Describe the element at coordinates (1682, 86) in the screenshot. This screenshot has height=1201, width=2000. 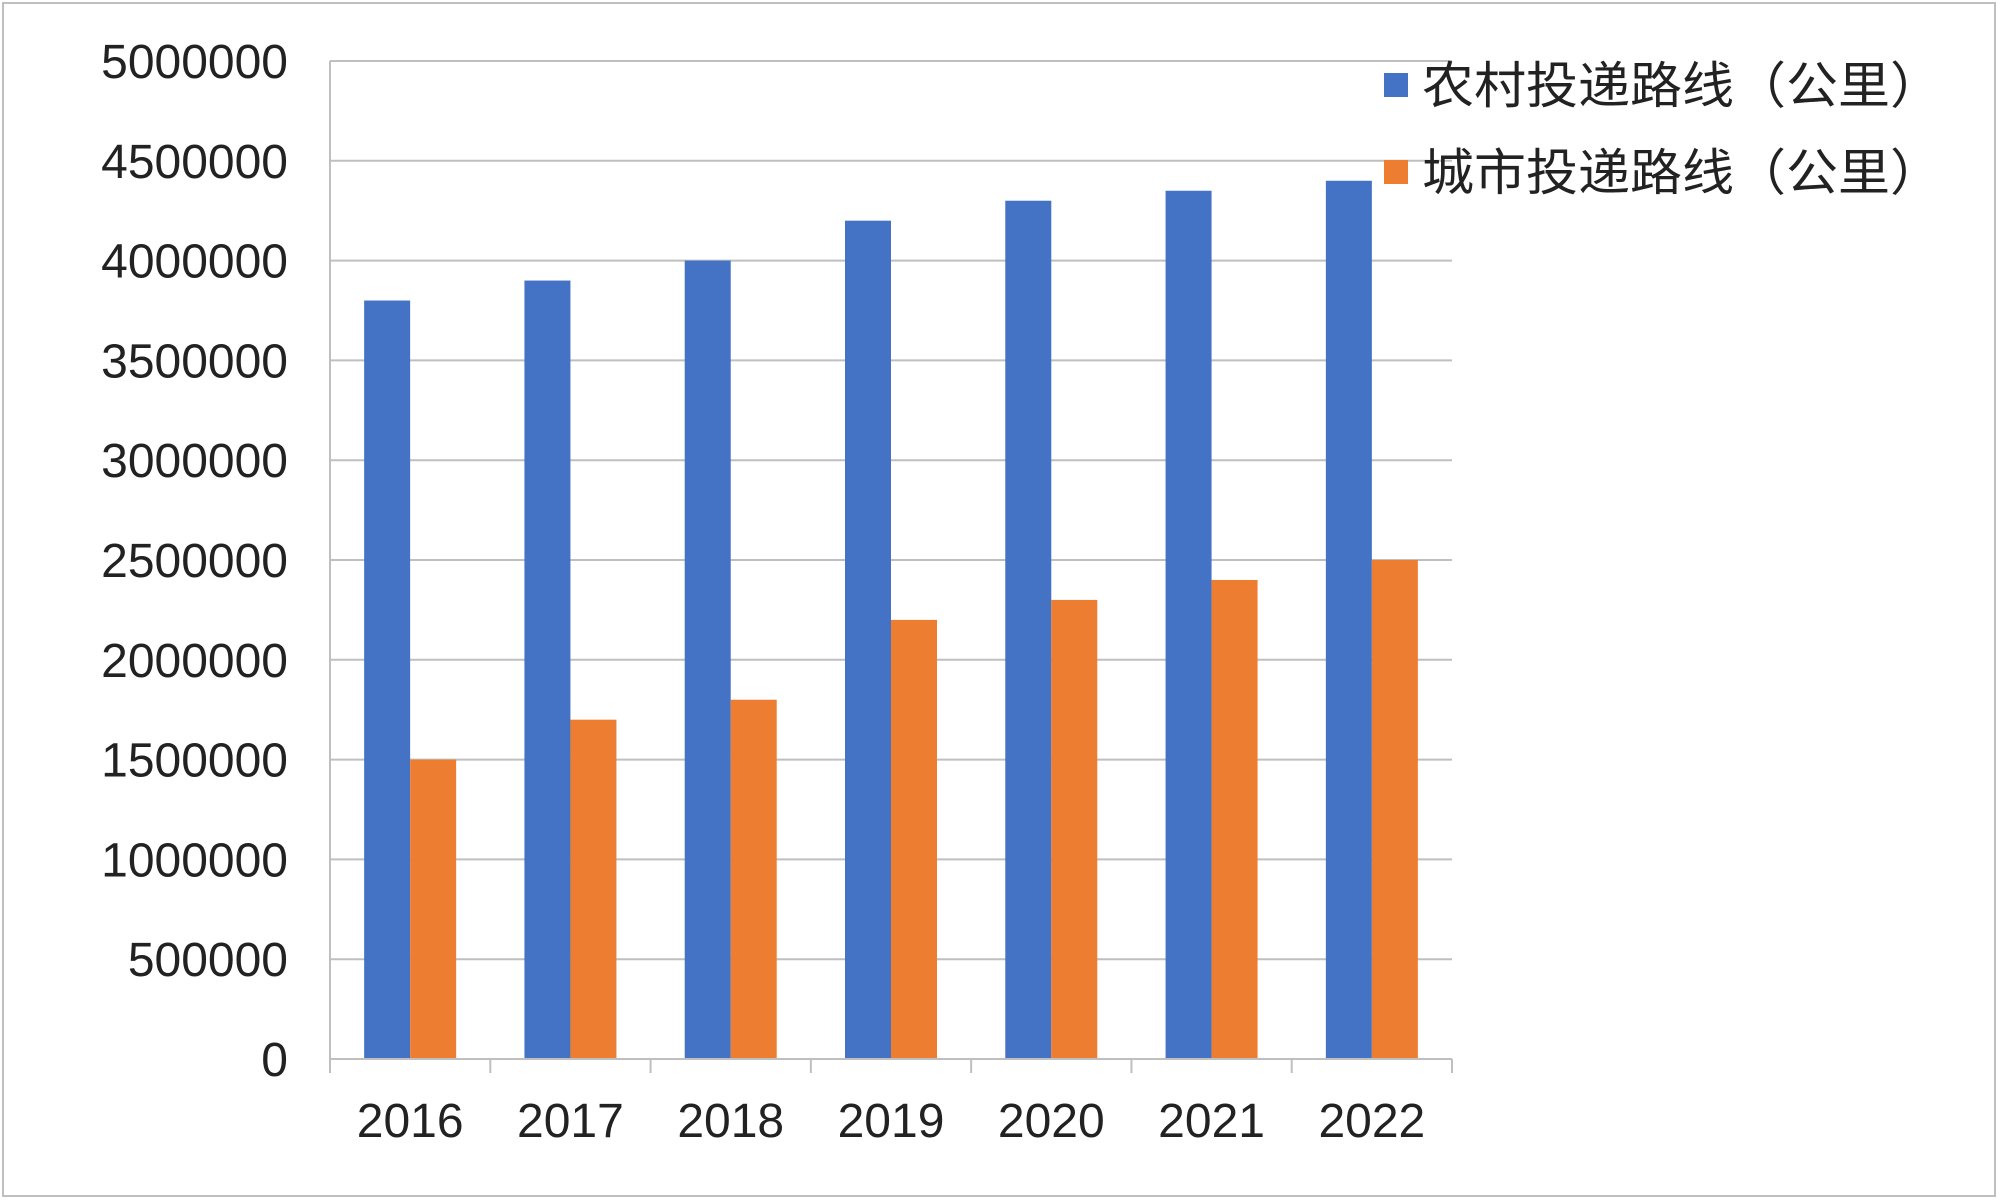
I see `legend-label: 农村投递路线（公里）` at that location.